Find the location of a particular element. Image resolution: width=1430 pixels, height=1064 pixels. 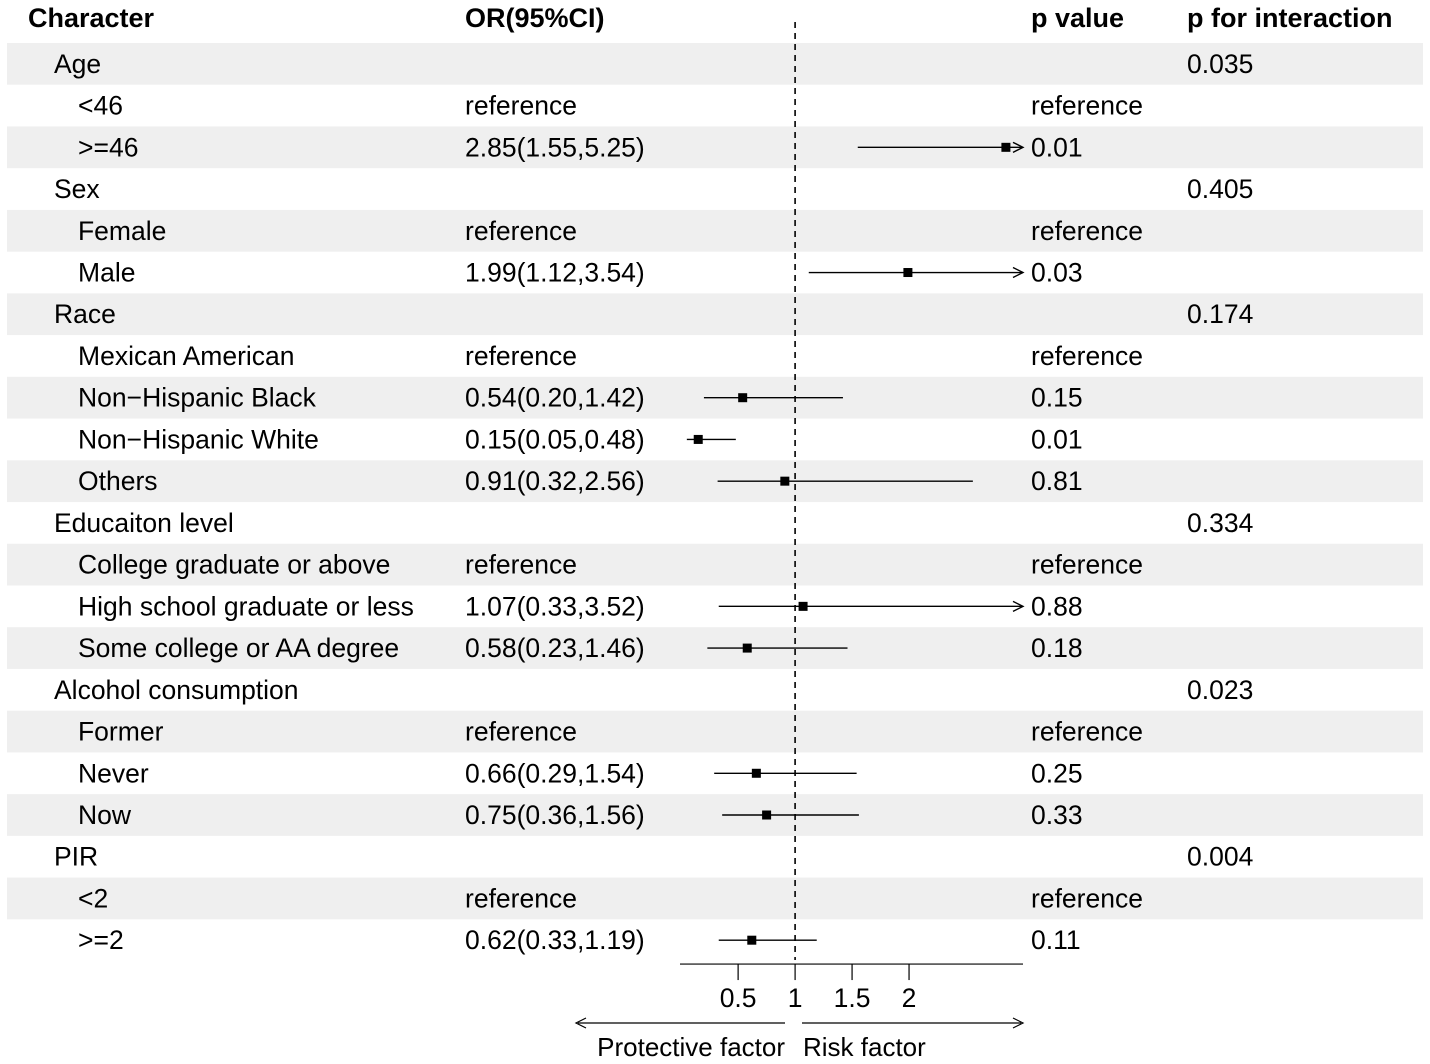

header-p-value: p value is located at coordinates (1077, 18).